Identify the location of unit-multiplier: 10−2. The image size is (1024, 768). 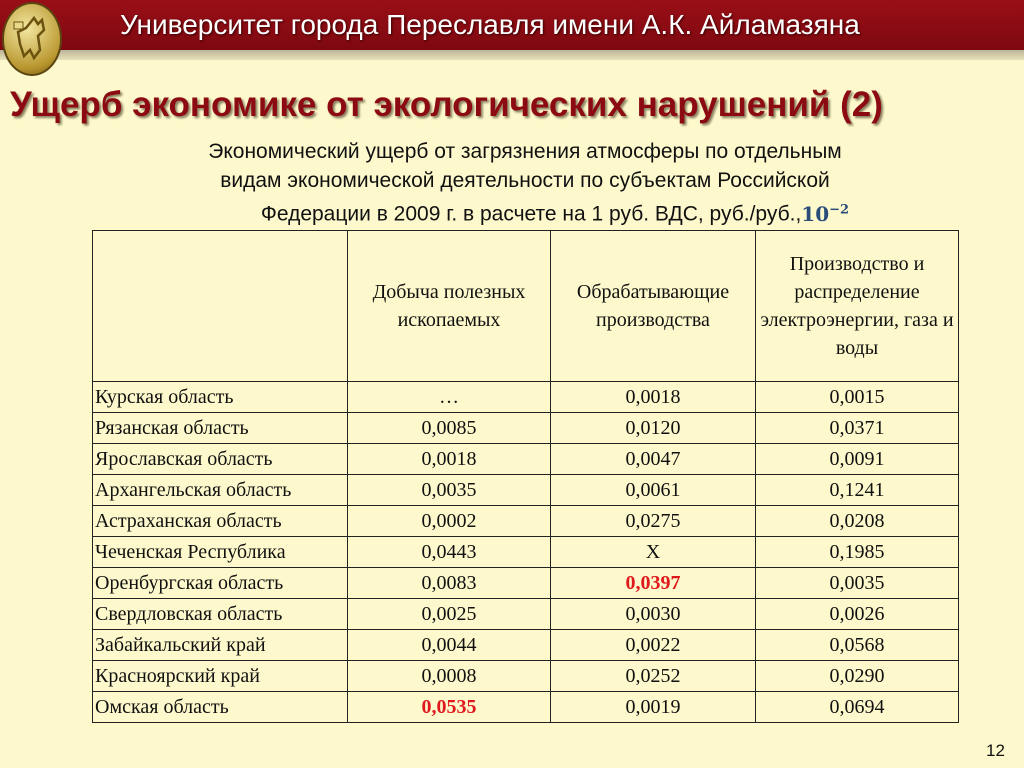
(825, 213).